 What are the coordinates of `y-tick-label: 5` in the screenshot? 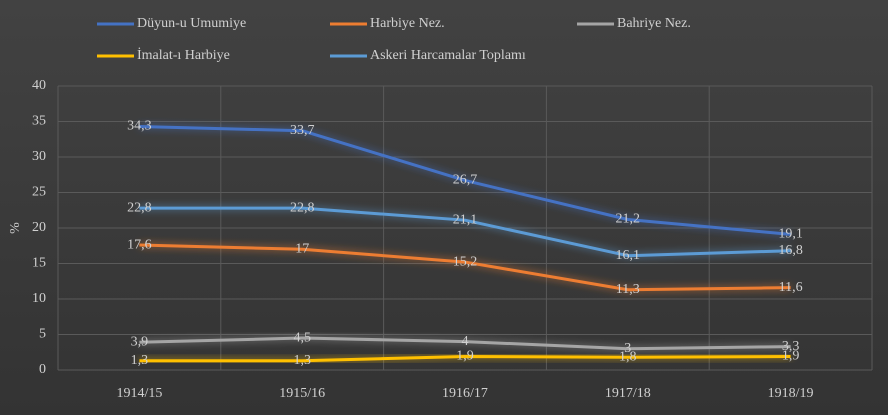 It's located at (42, 334).